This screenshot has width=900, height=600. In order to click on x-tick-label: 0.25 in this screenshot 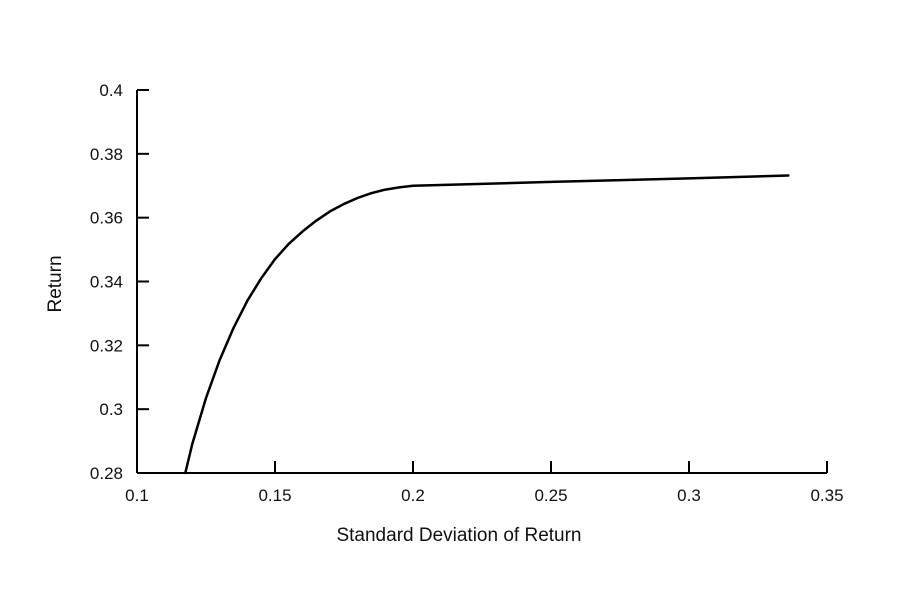, I will do `click(550, 495)`.